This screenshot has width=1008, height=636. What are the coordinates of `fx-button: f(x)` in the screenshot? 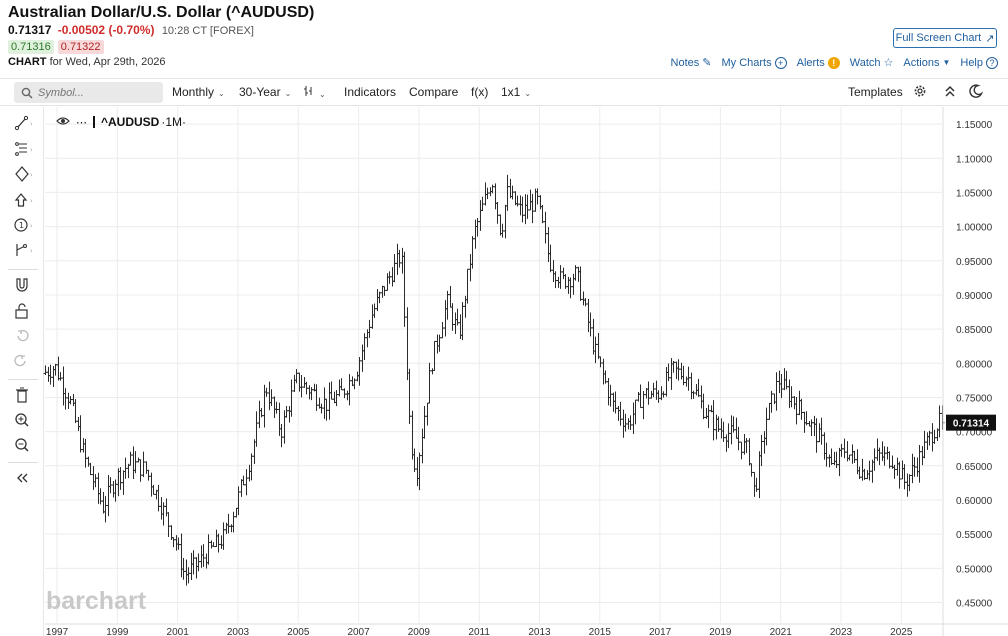 It's located at (480, 92).